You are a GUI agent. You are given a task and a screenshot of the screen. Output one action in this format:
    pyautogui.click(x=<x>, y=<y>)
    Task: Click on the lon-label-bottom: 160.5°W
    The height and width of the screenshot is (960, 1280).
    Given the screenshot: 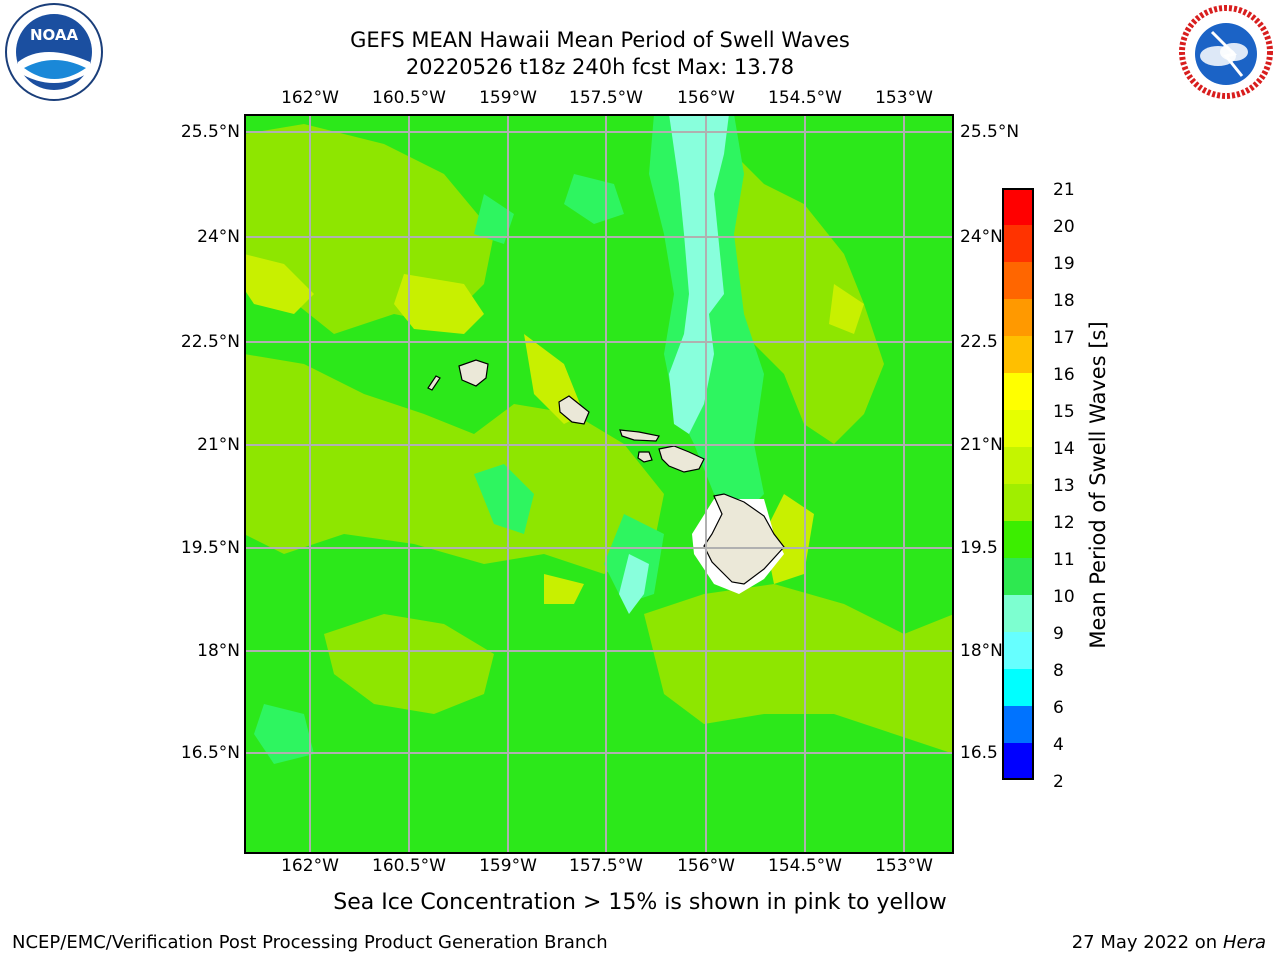 What is the action you would take?
    pyautogui.click(x=409, y=866)
    